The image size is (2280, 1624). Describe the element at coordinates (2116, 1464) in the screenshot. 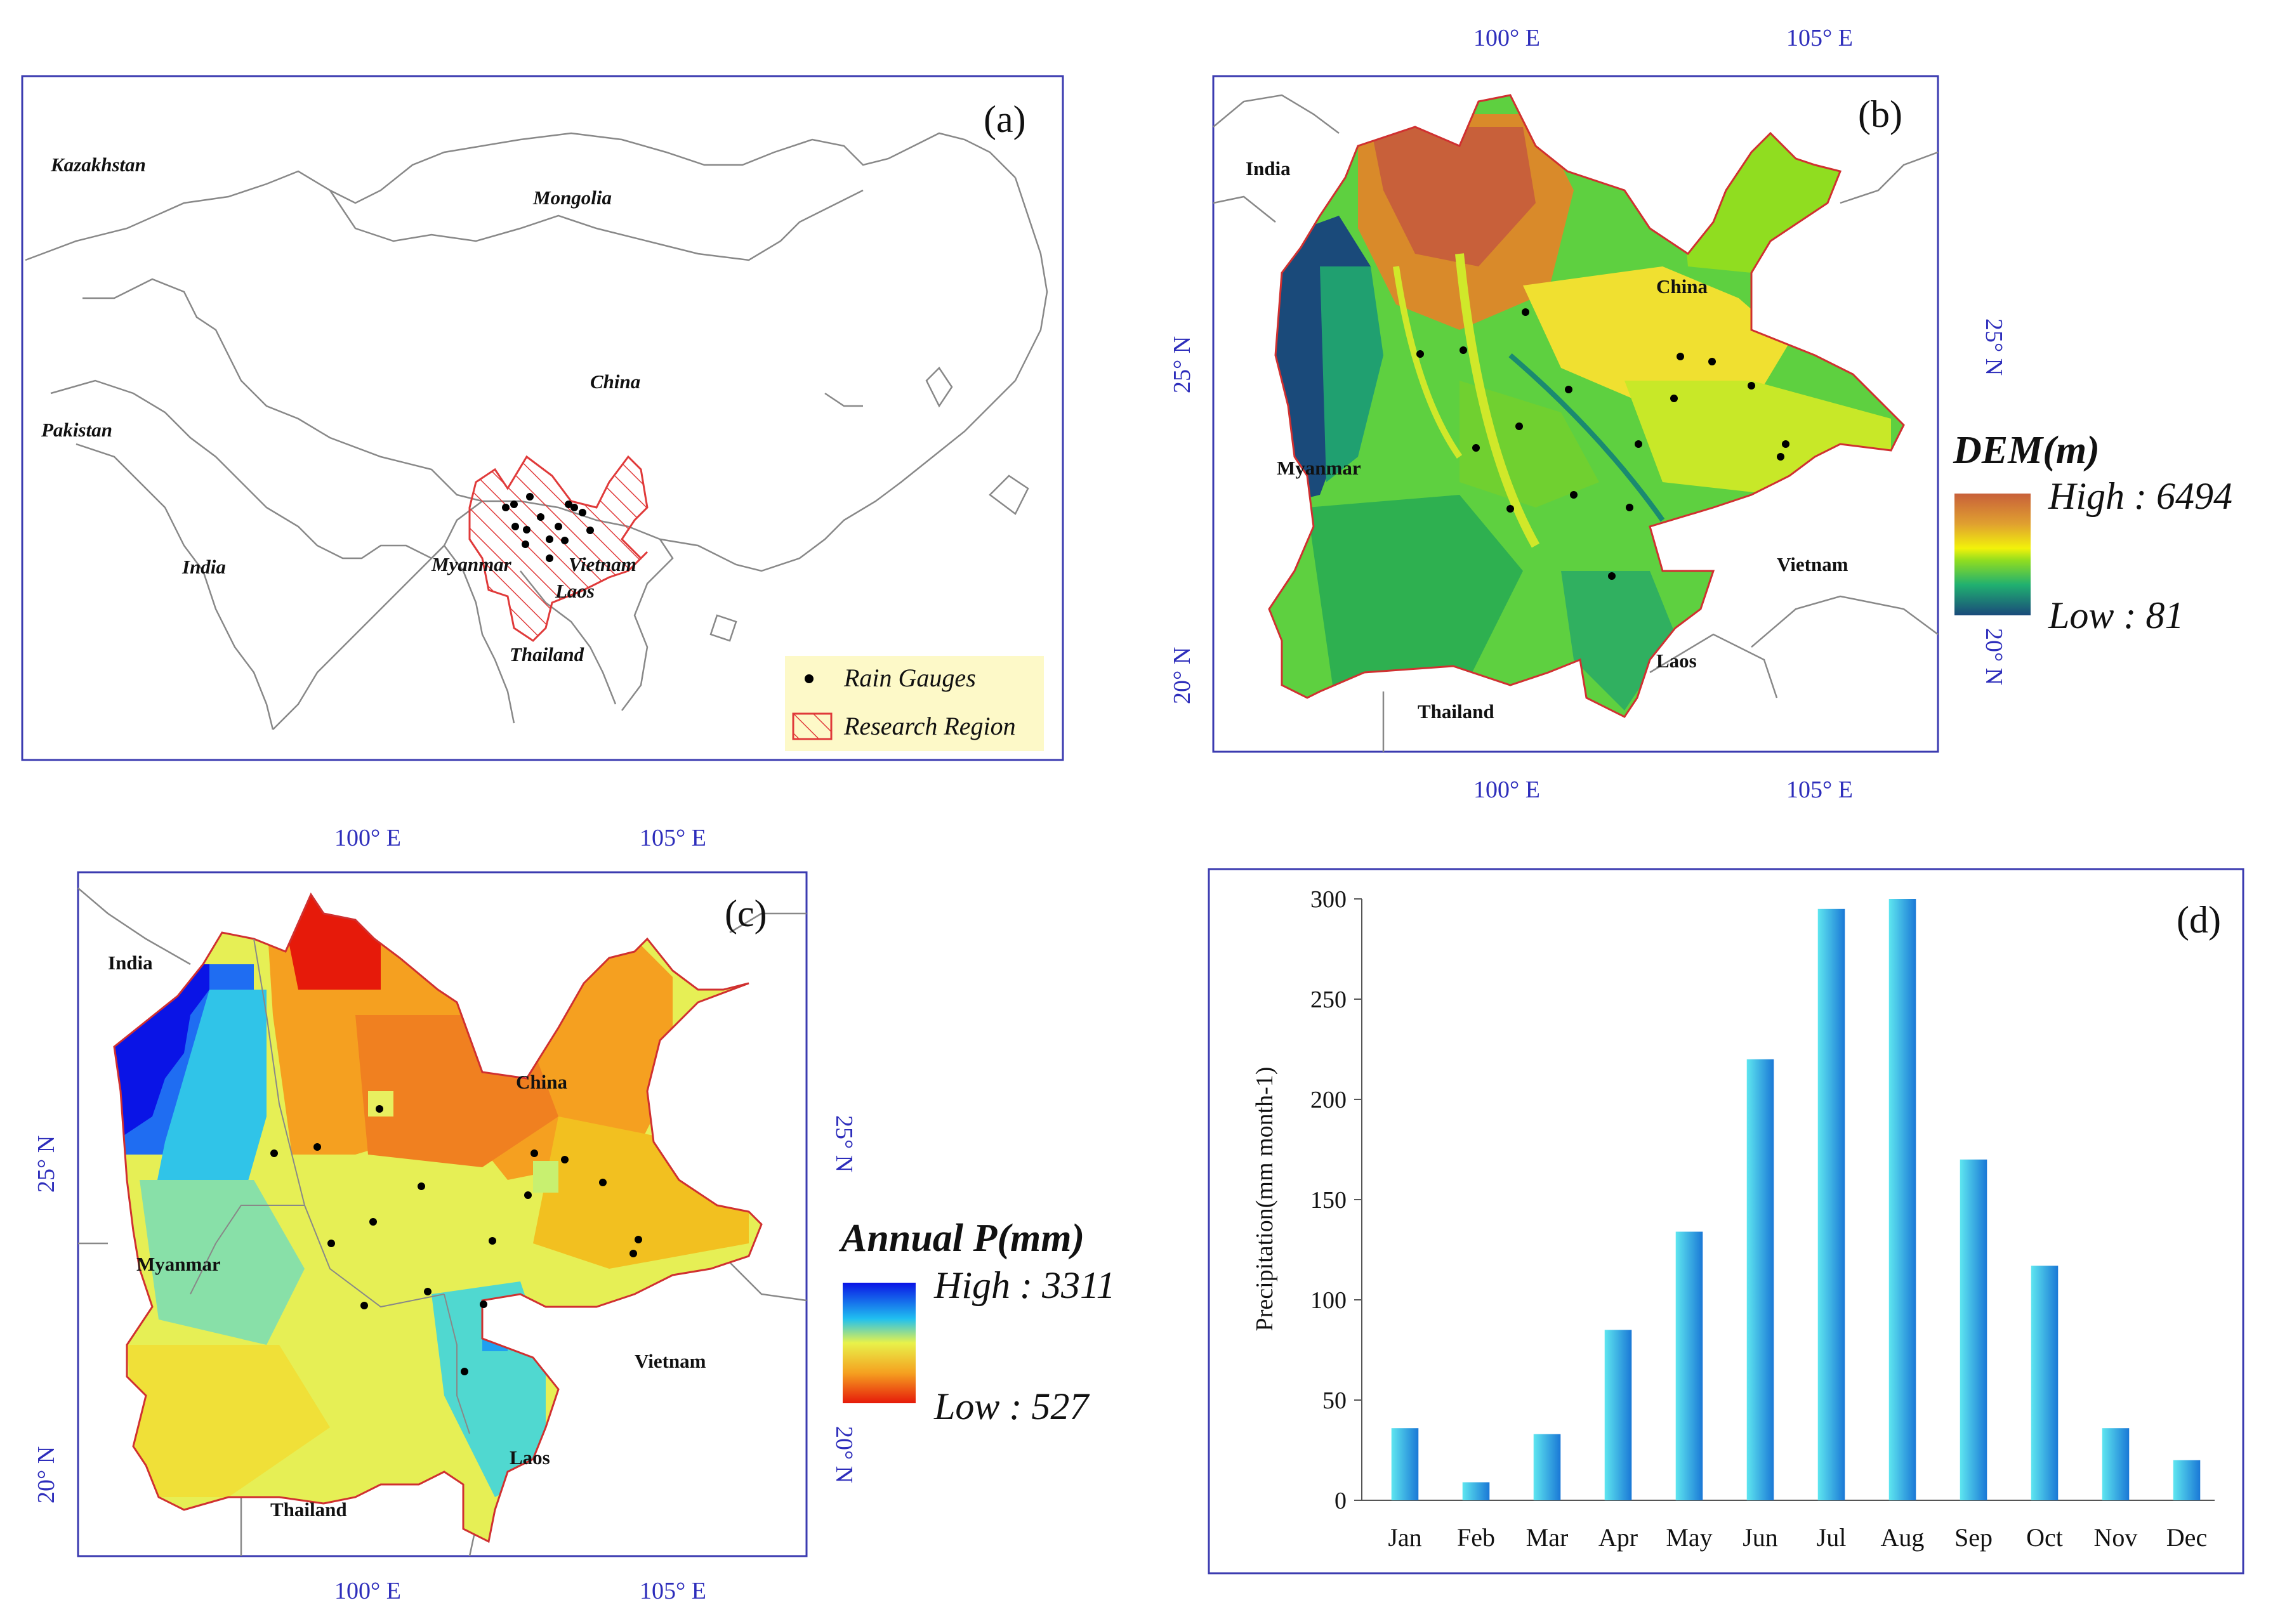

I see `bar-nov` at that location.